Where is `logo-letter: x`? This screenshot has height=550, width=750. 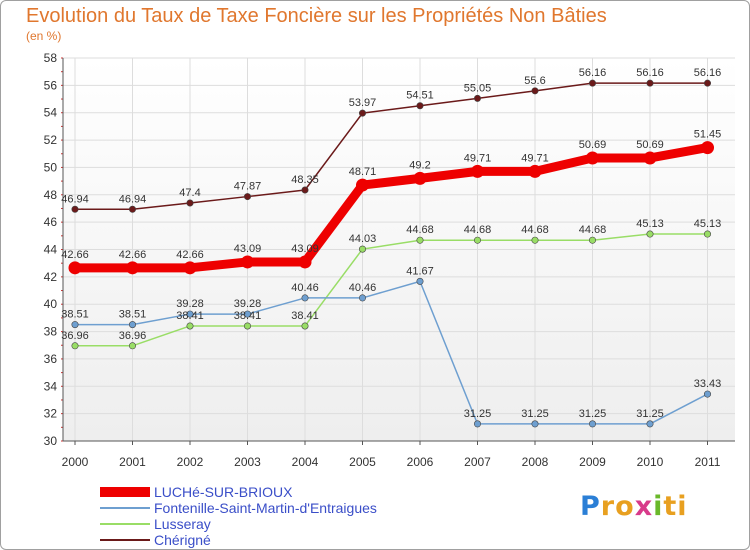 logo-letter: x is located at coordinates (644, 506).